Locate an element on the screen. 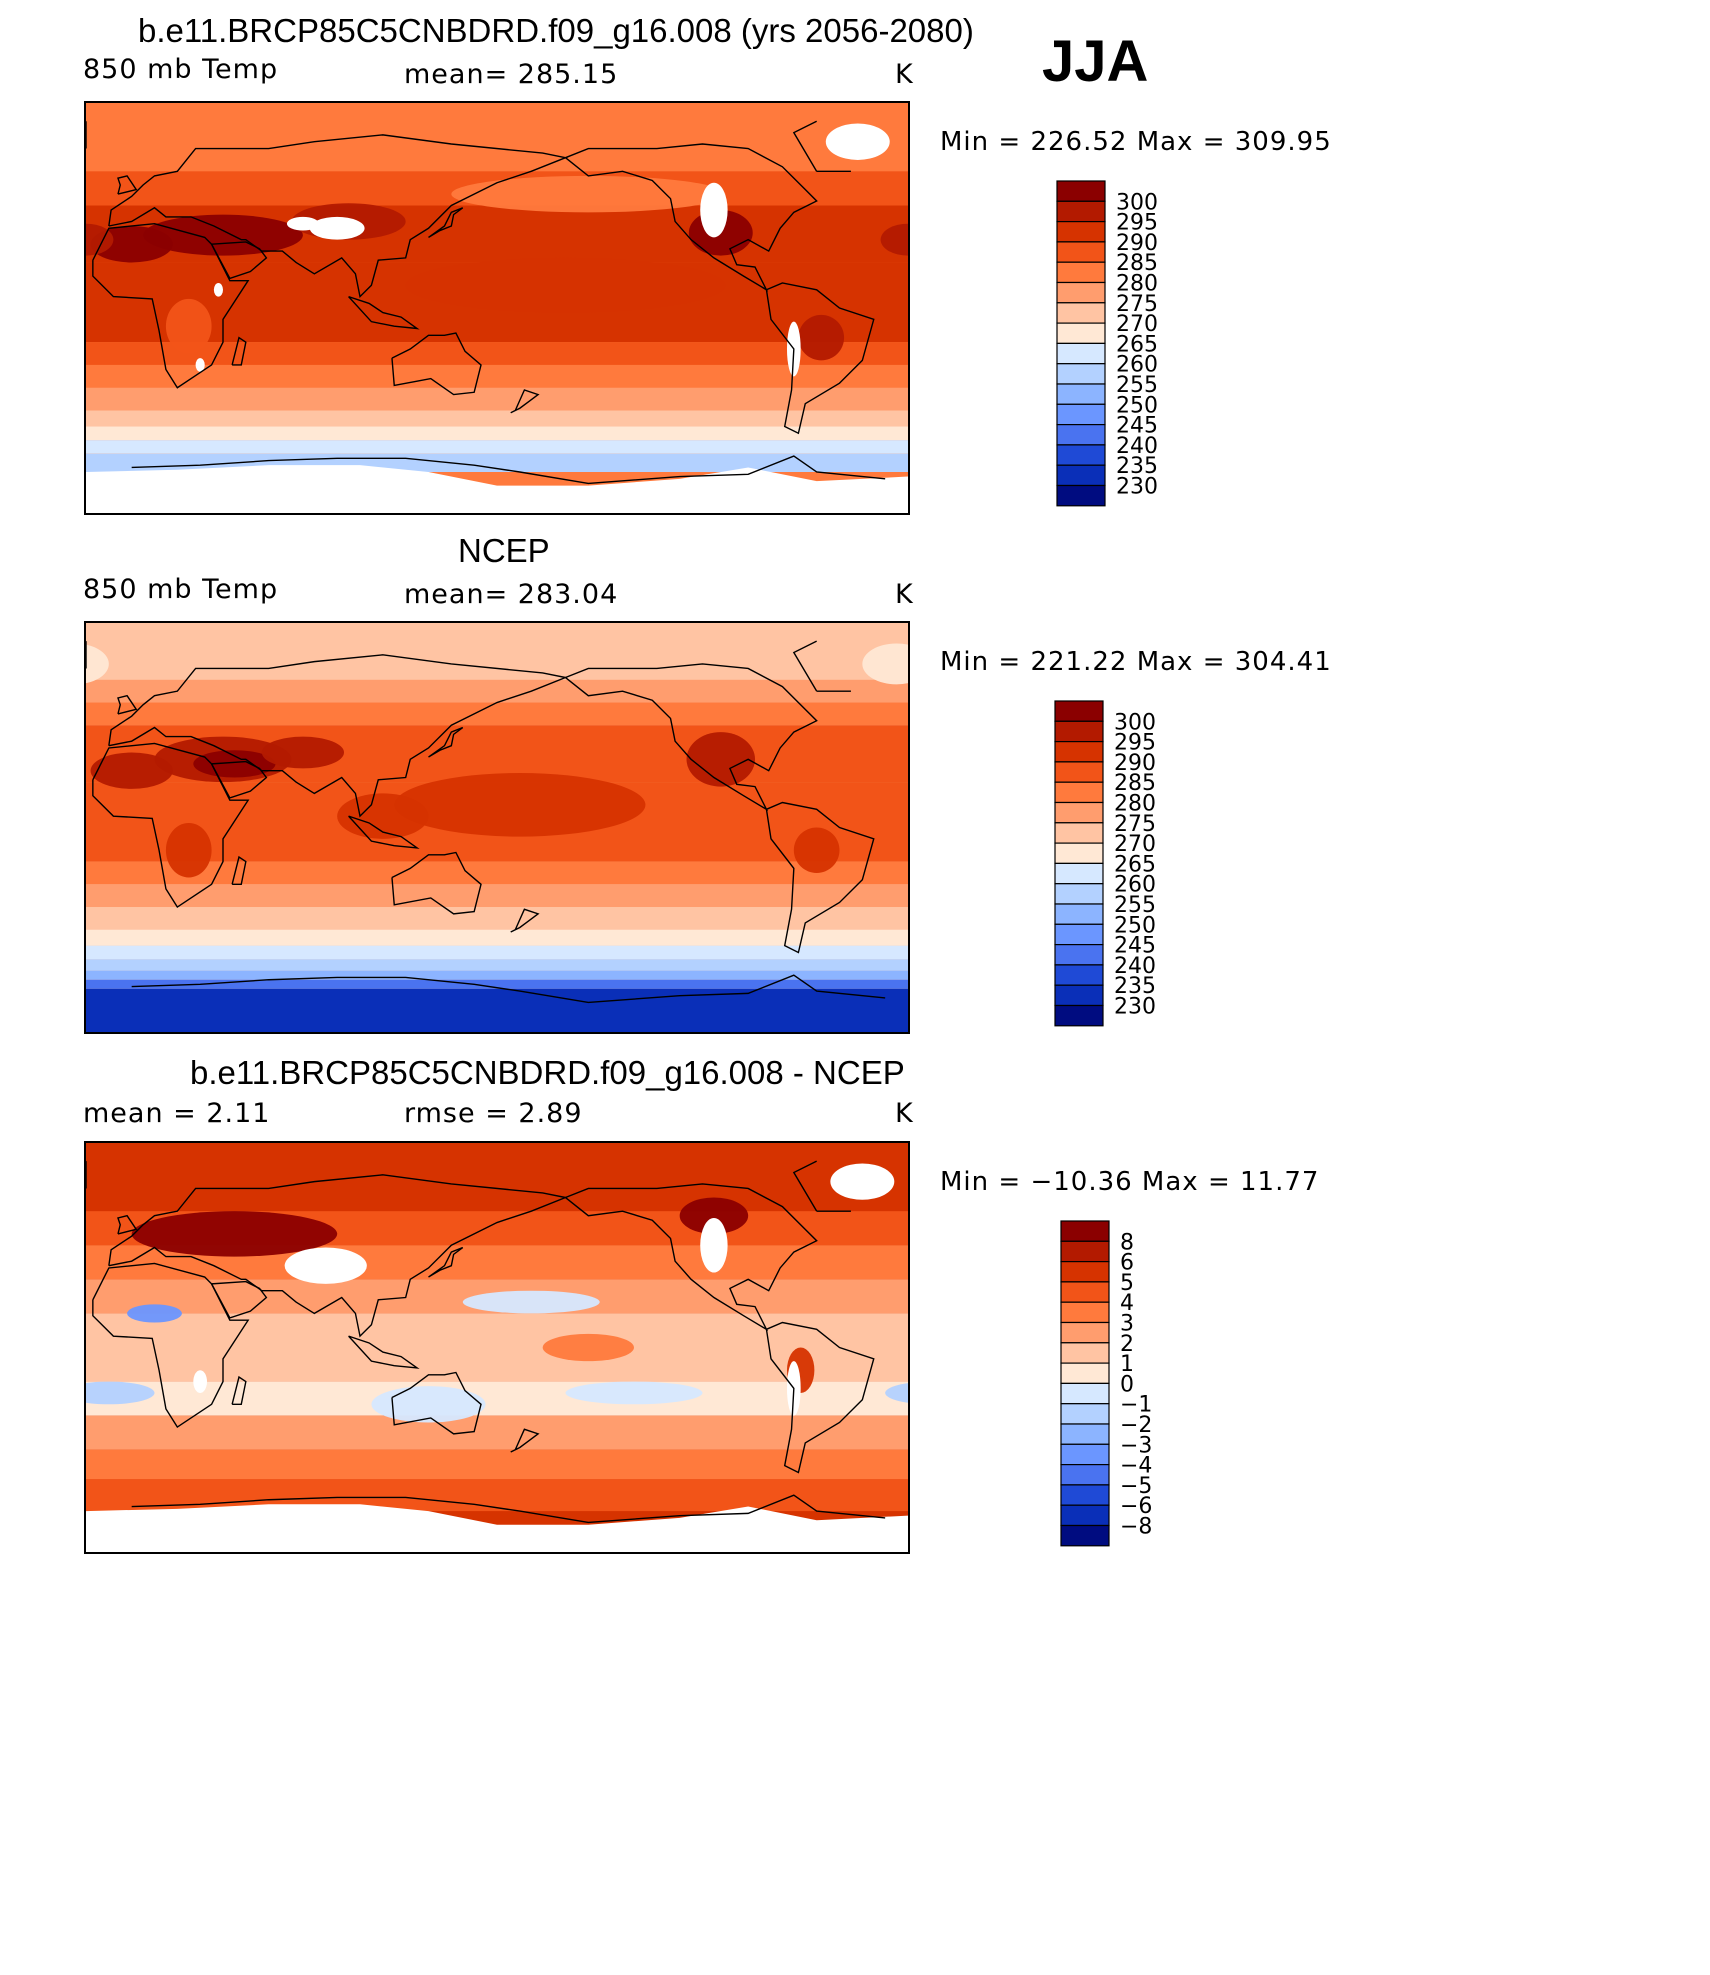  coastlines is located at coordinates (486, 302).